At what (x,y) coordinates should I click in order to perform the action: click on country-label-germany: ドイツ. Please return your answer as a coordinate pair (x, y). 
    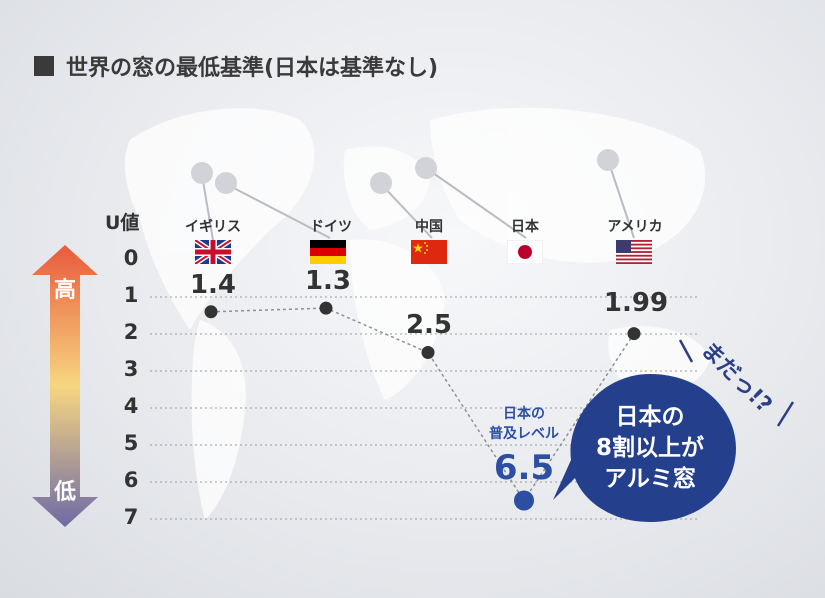
    Looking at the image, I should click on (331, 227).